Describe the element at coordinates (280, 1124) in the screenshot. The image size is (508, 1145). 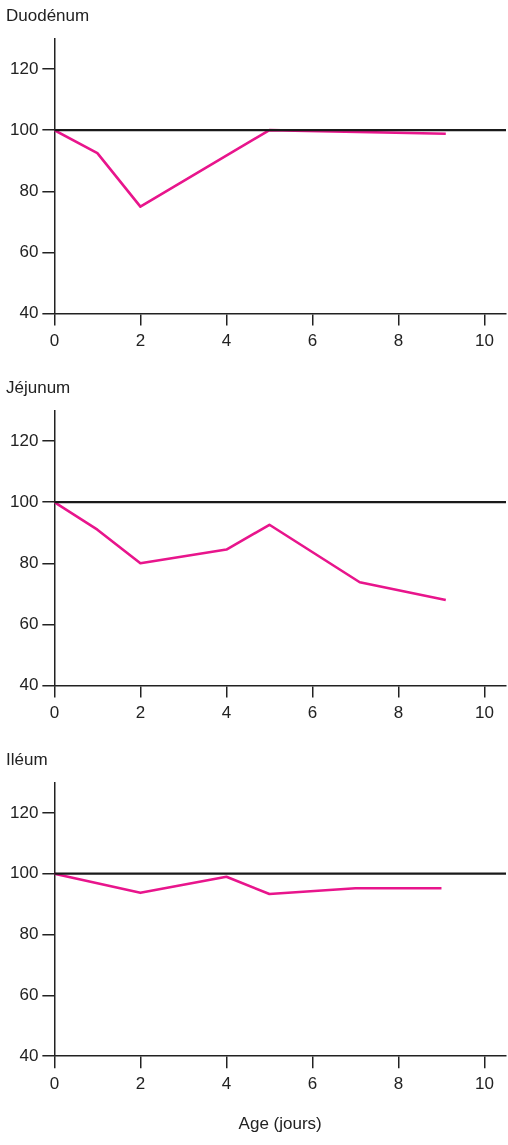
I see `x-axis-title: Age (jours)` at that location.